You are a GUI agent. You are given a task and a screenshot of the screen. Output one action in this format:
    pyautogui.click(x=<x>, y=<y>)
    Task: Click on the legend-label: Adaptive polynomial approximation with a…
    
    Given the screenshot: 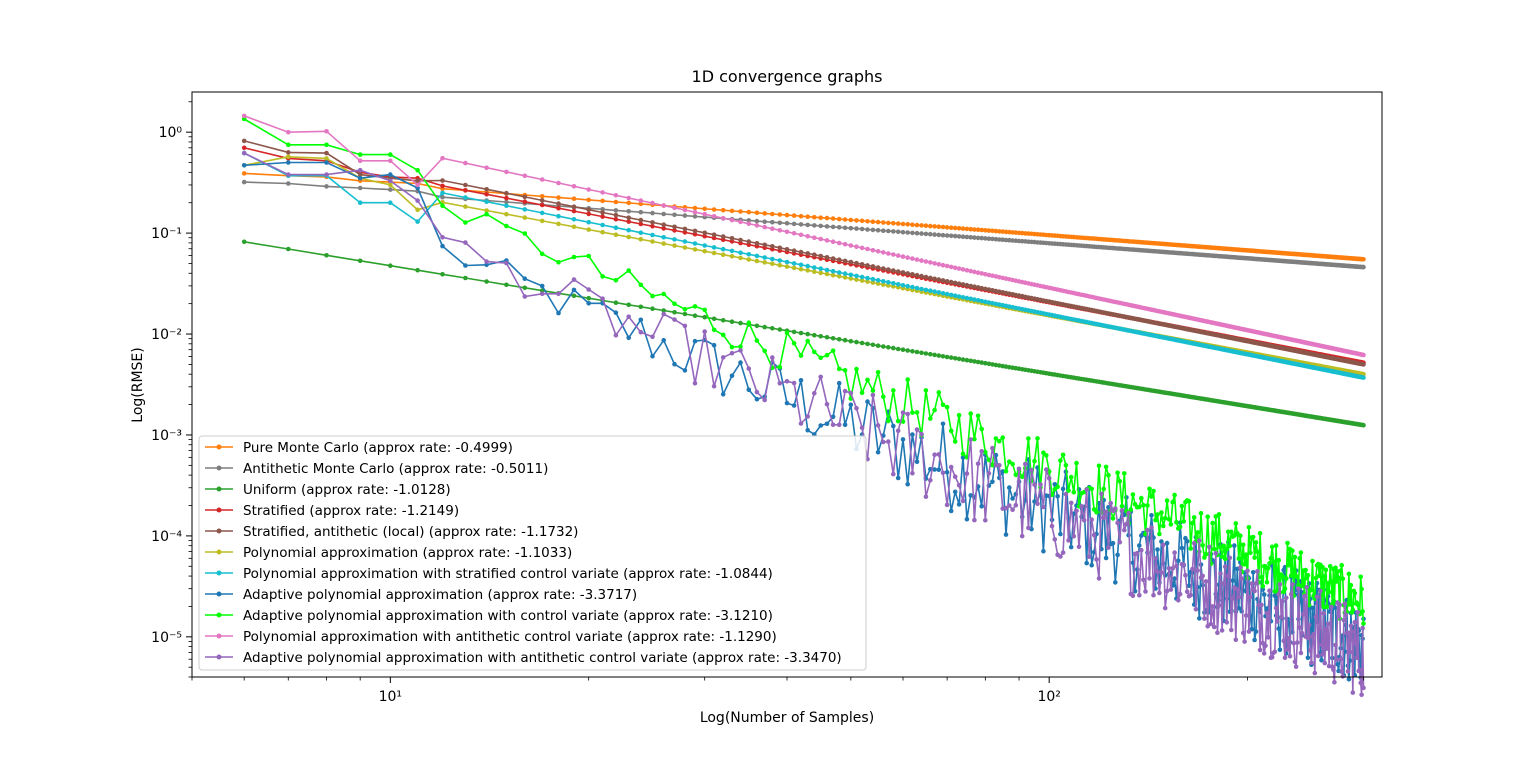 What is the action you would take?
    pyautogui.click(x=542, y=658)
    